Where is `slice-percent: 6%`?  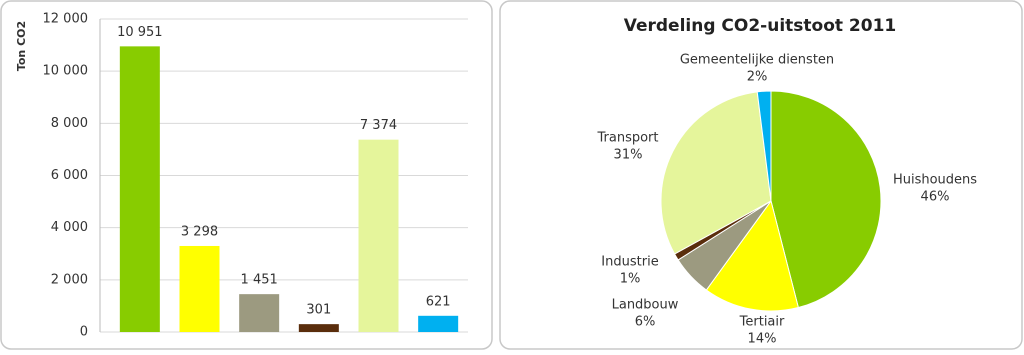 slice-percent: 6% is located at coordinates (645, 322).